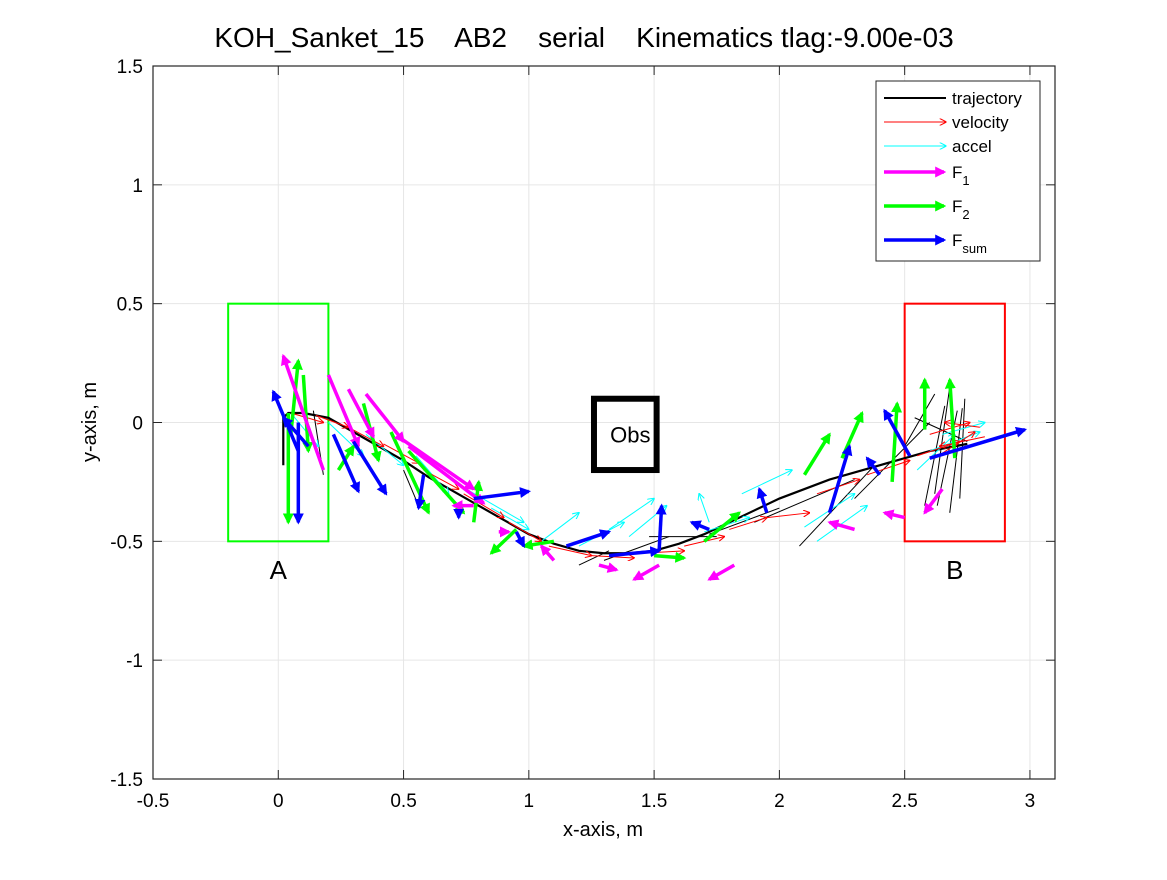 The image size is (1167, 880). Describe the element at coordinates (90, 422) in the screenshot. I see `y-axis-label: y-axis, m` at that location.